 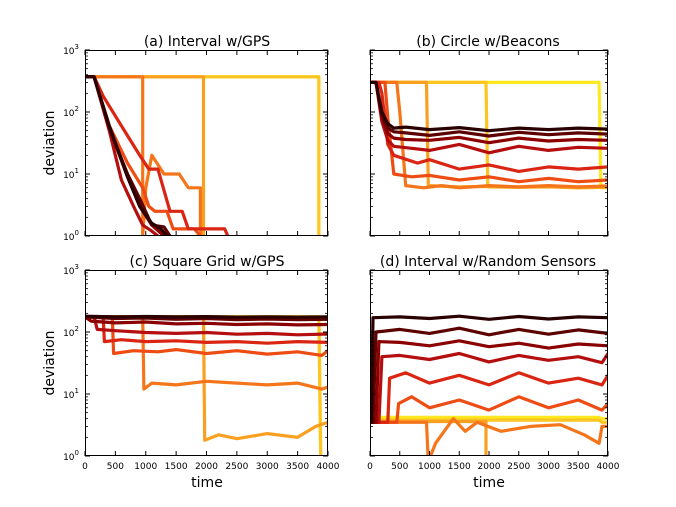 What do you see at coordinates (71, 112) in the screenshot?
I see `panel-a-y-tick-label: 10²` at bounding box center [71, 112].